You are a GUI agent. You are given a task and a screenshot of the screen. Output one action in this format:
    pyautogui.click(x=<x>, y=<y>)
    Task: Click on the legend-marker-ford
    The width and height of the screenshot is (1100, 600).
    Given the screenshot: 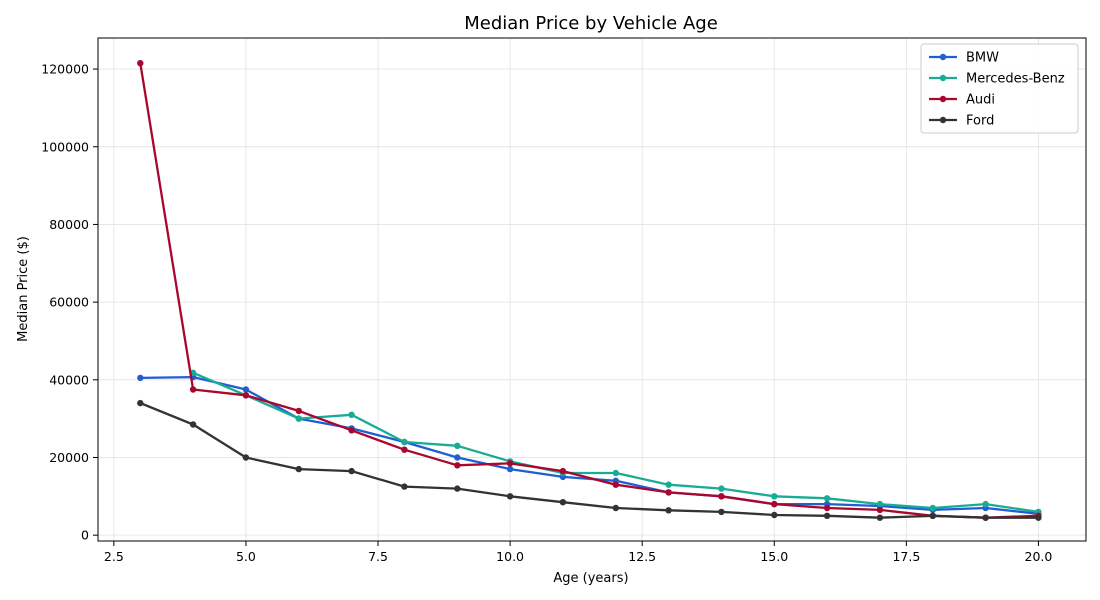 What is the action you would take?
    pyautogui.click(x=943, y=120)
    